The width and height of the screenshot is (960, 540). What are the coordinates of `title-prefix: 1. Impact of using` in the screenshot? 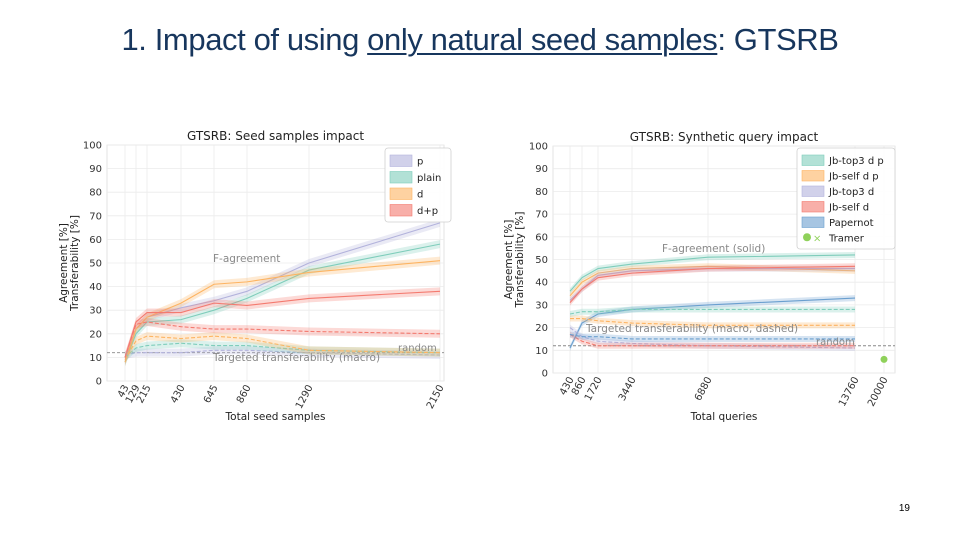 It's located at (244, 39).